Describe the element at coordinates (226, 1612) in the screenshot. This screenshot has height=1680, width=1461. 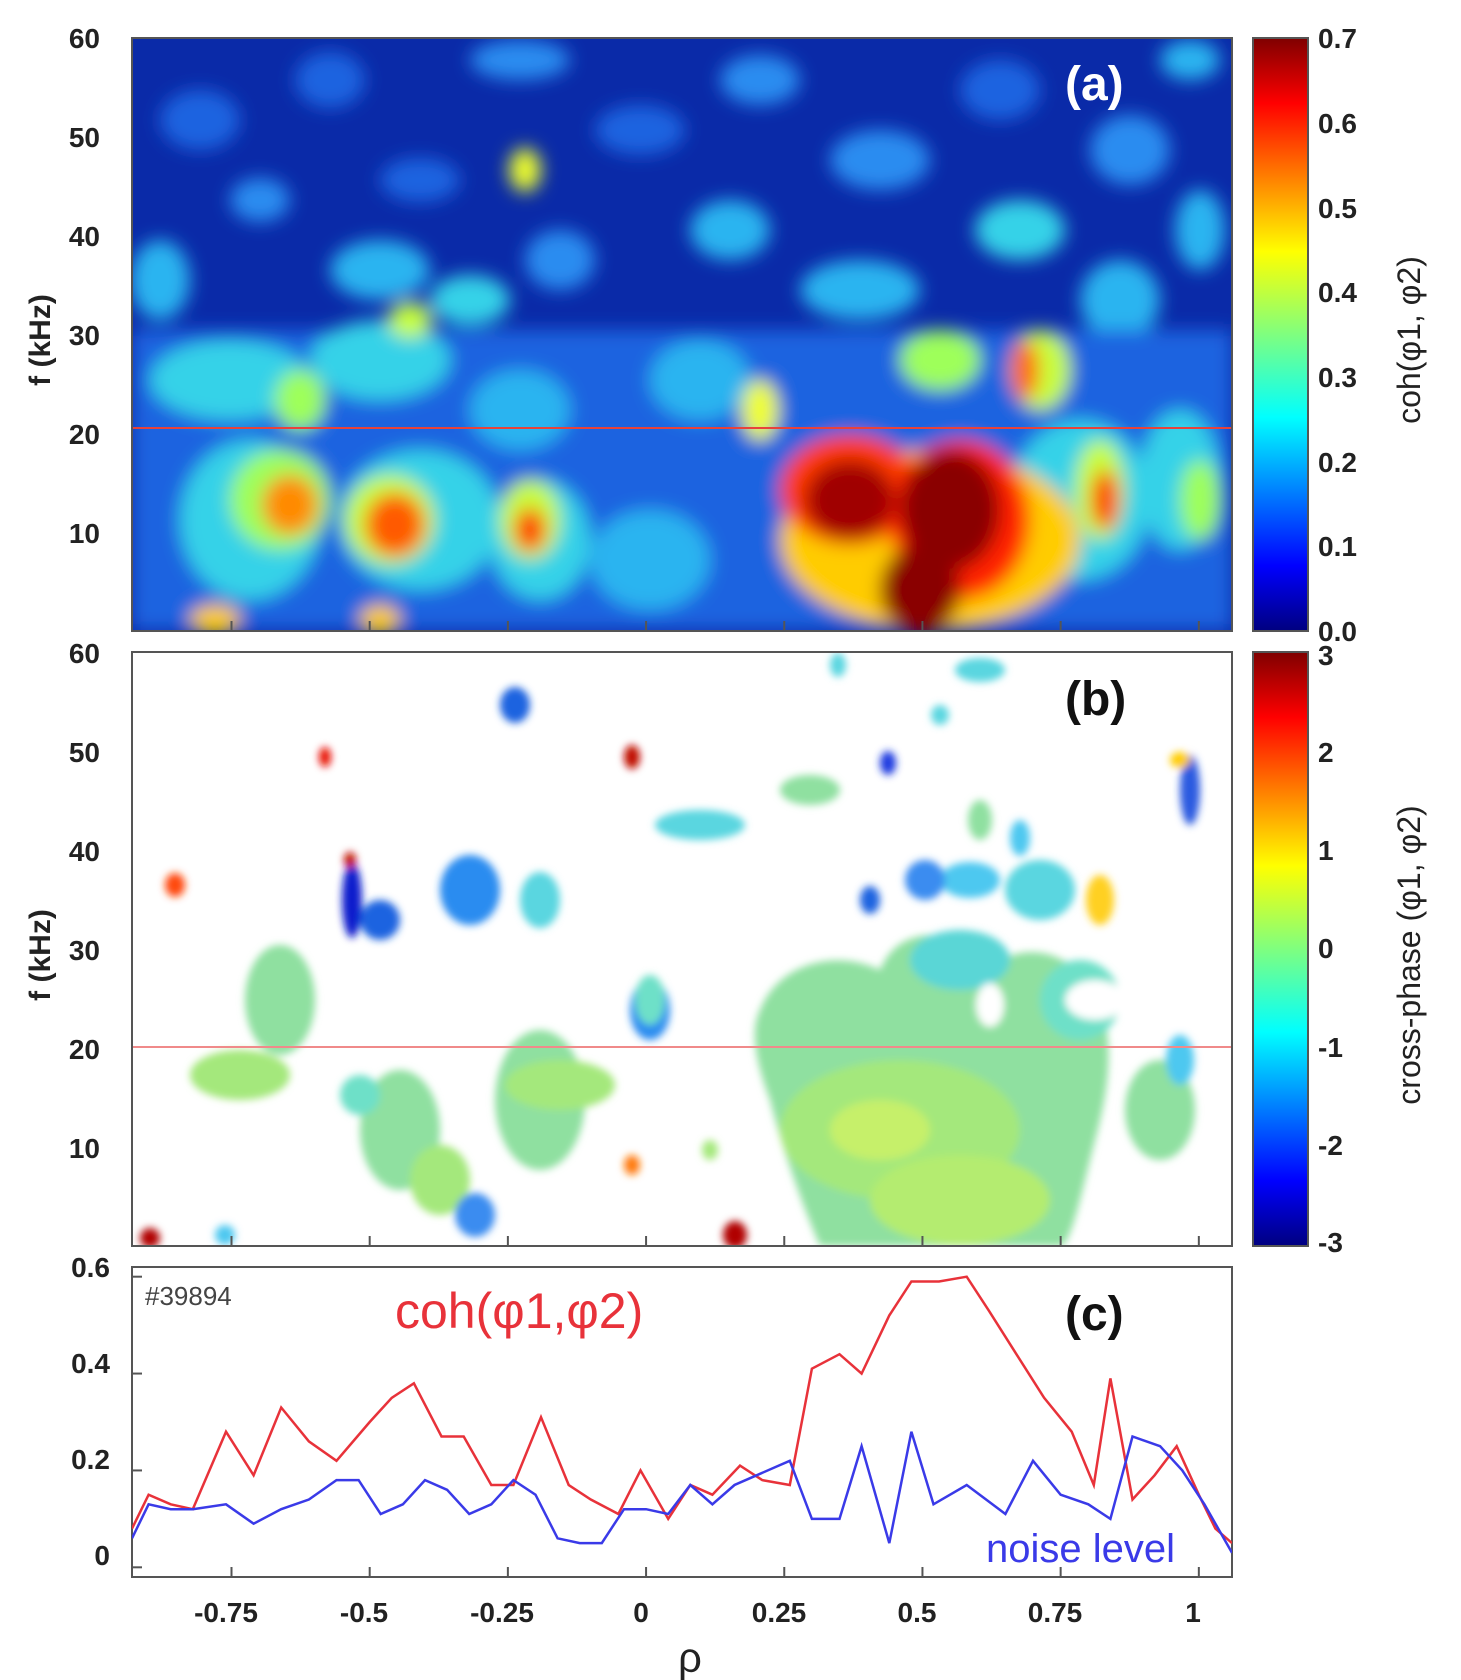
I see `panel-c-xtick: -0.75` at that location.